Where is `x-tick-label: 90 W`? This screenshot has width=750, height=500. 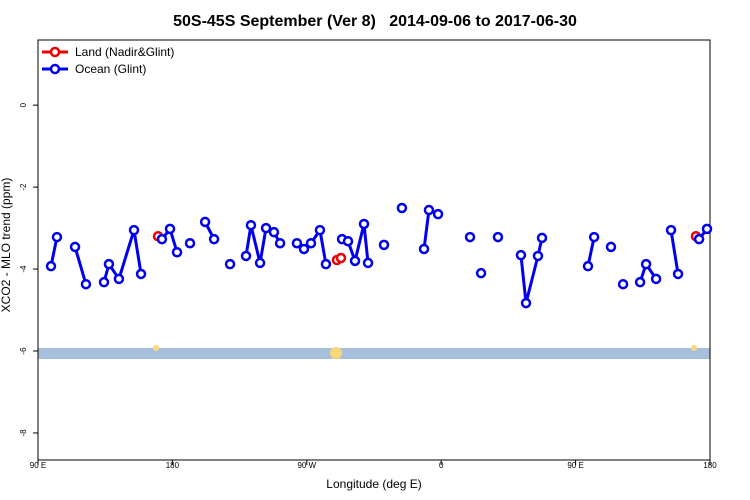
x-tick-label: 90 W is located at coordinates (306, 465).